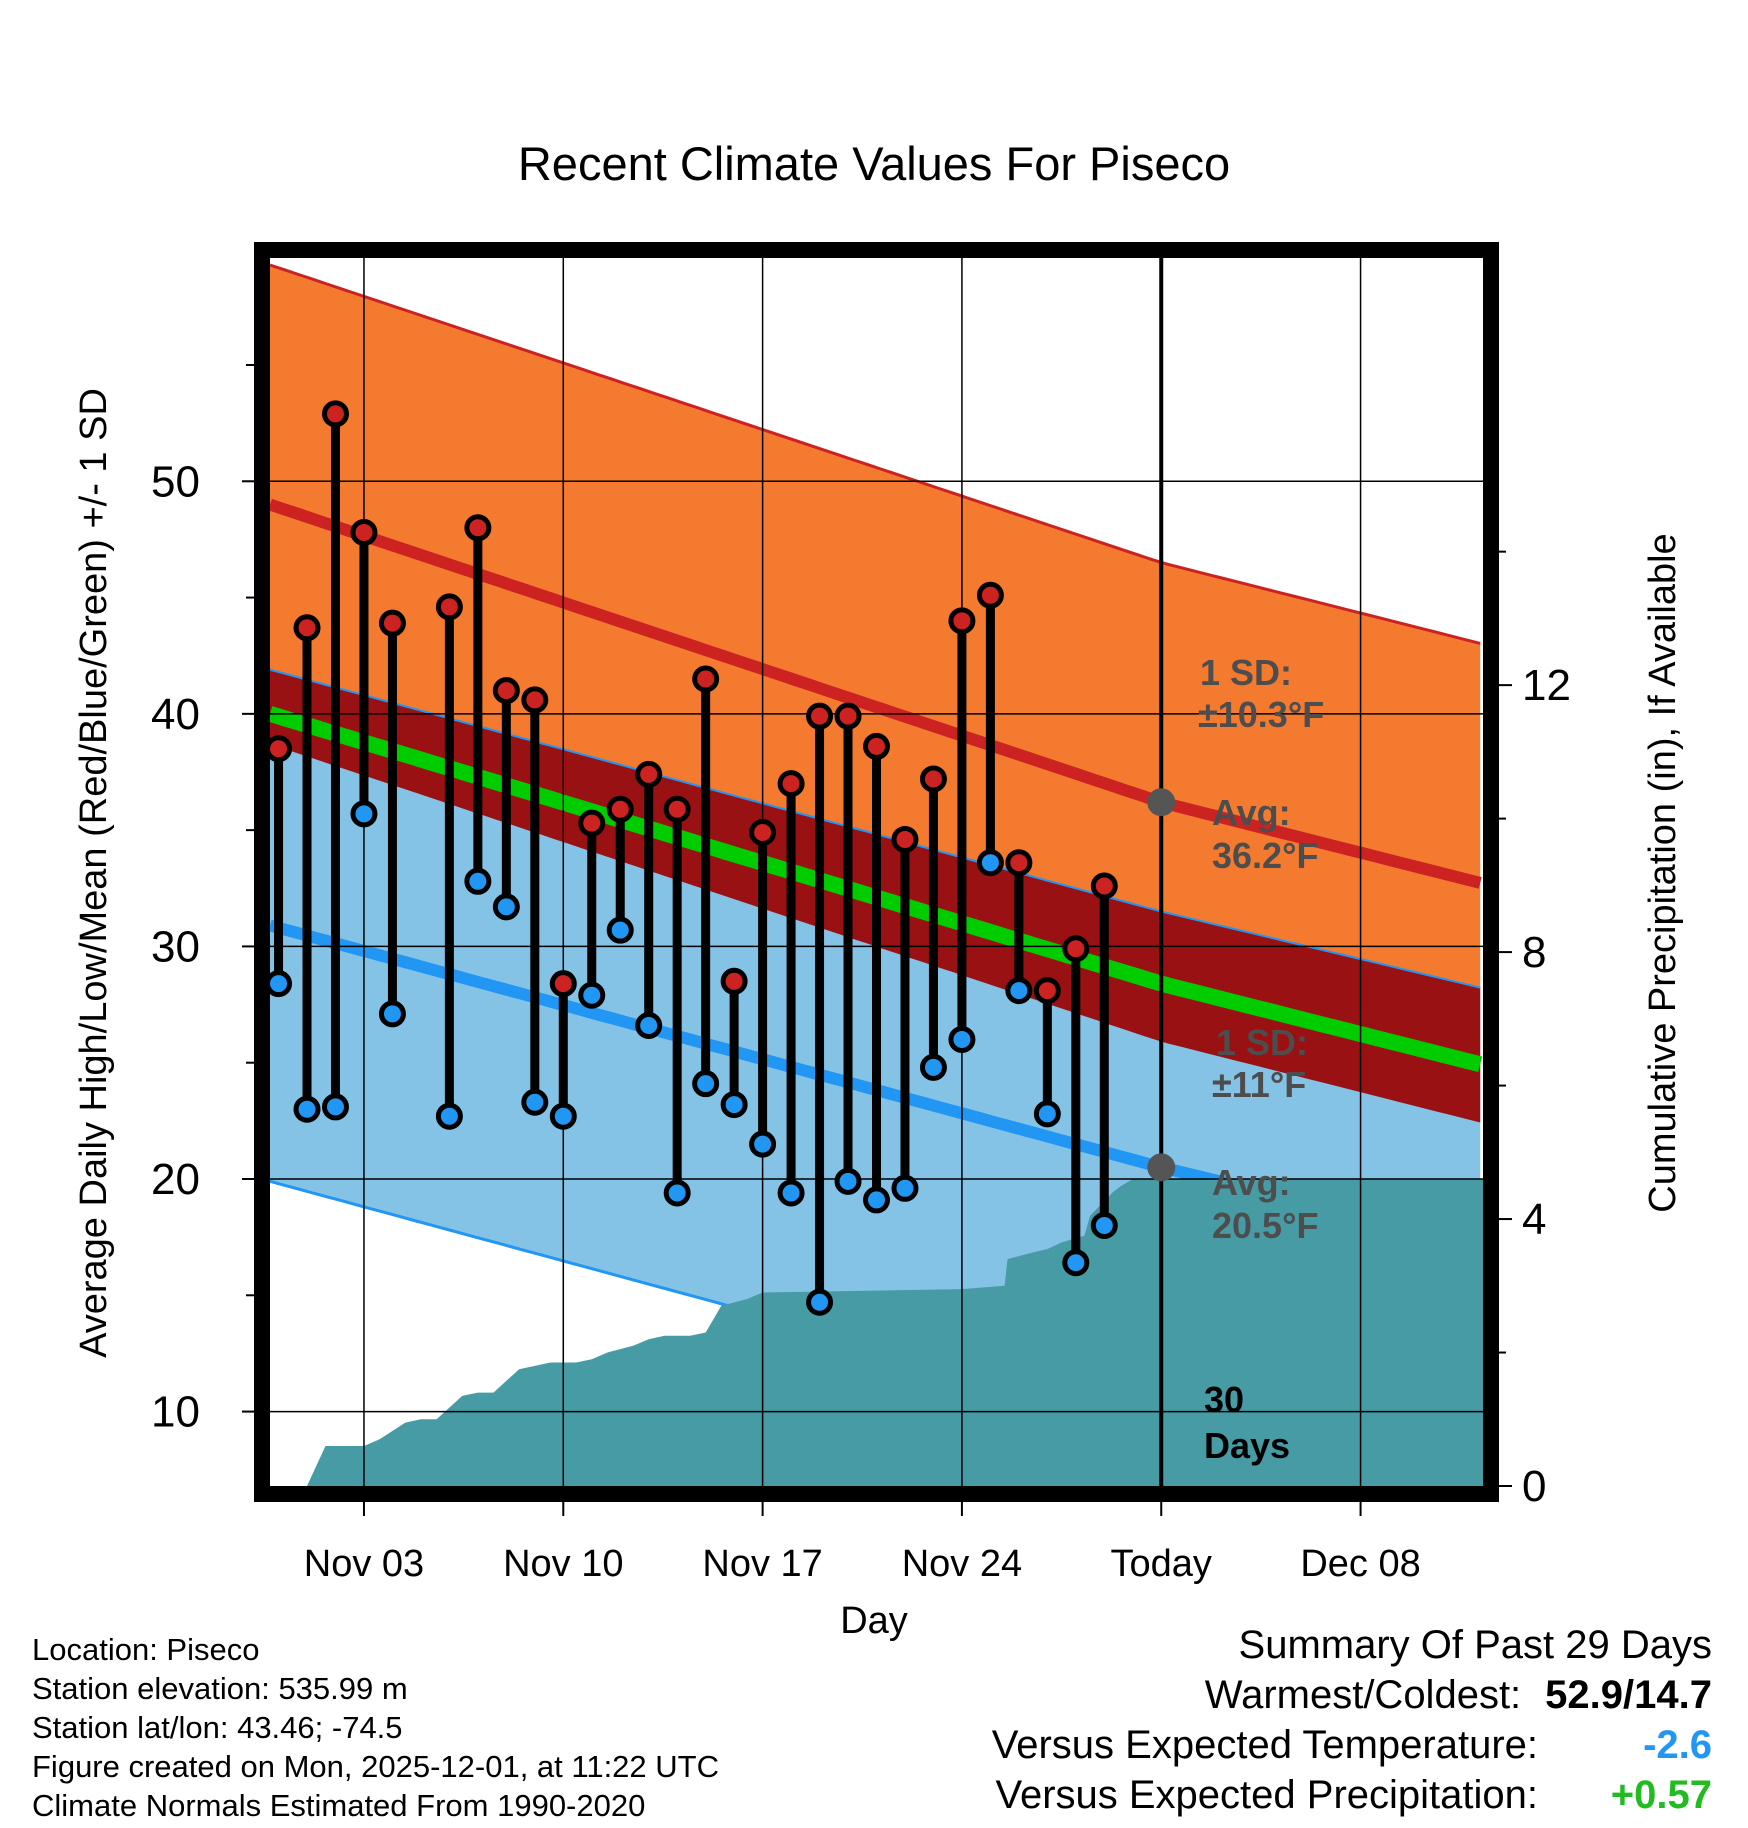 The height and width of the screenshot is (1828, 1748). Describe the element at coordinates (1265, 855) in the screenshot. I see `high-avg-value: 36.2°F` at that location.